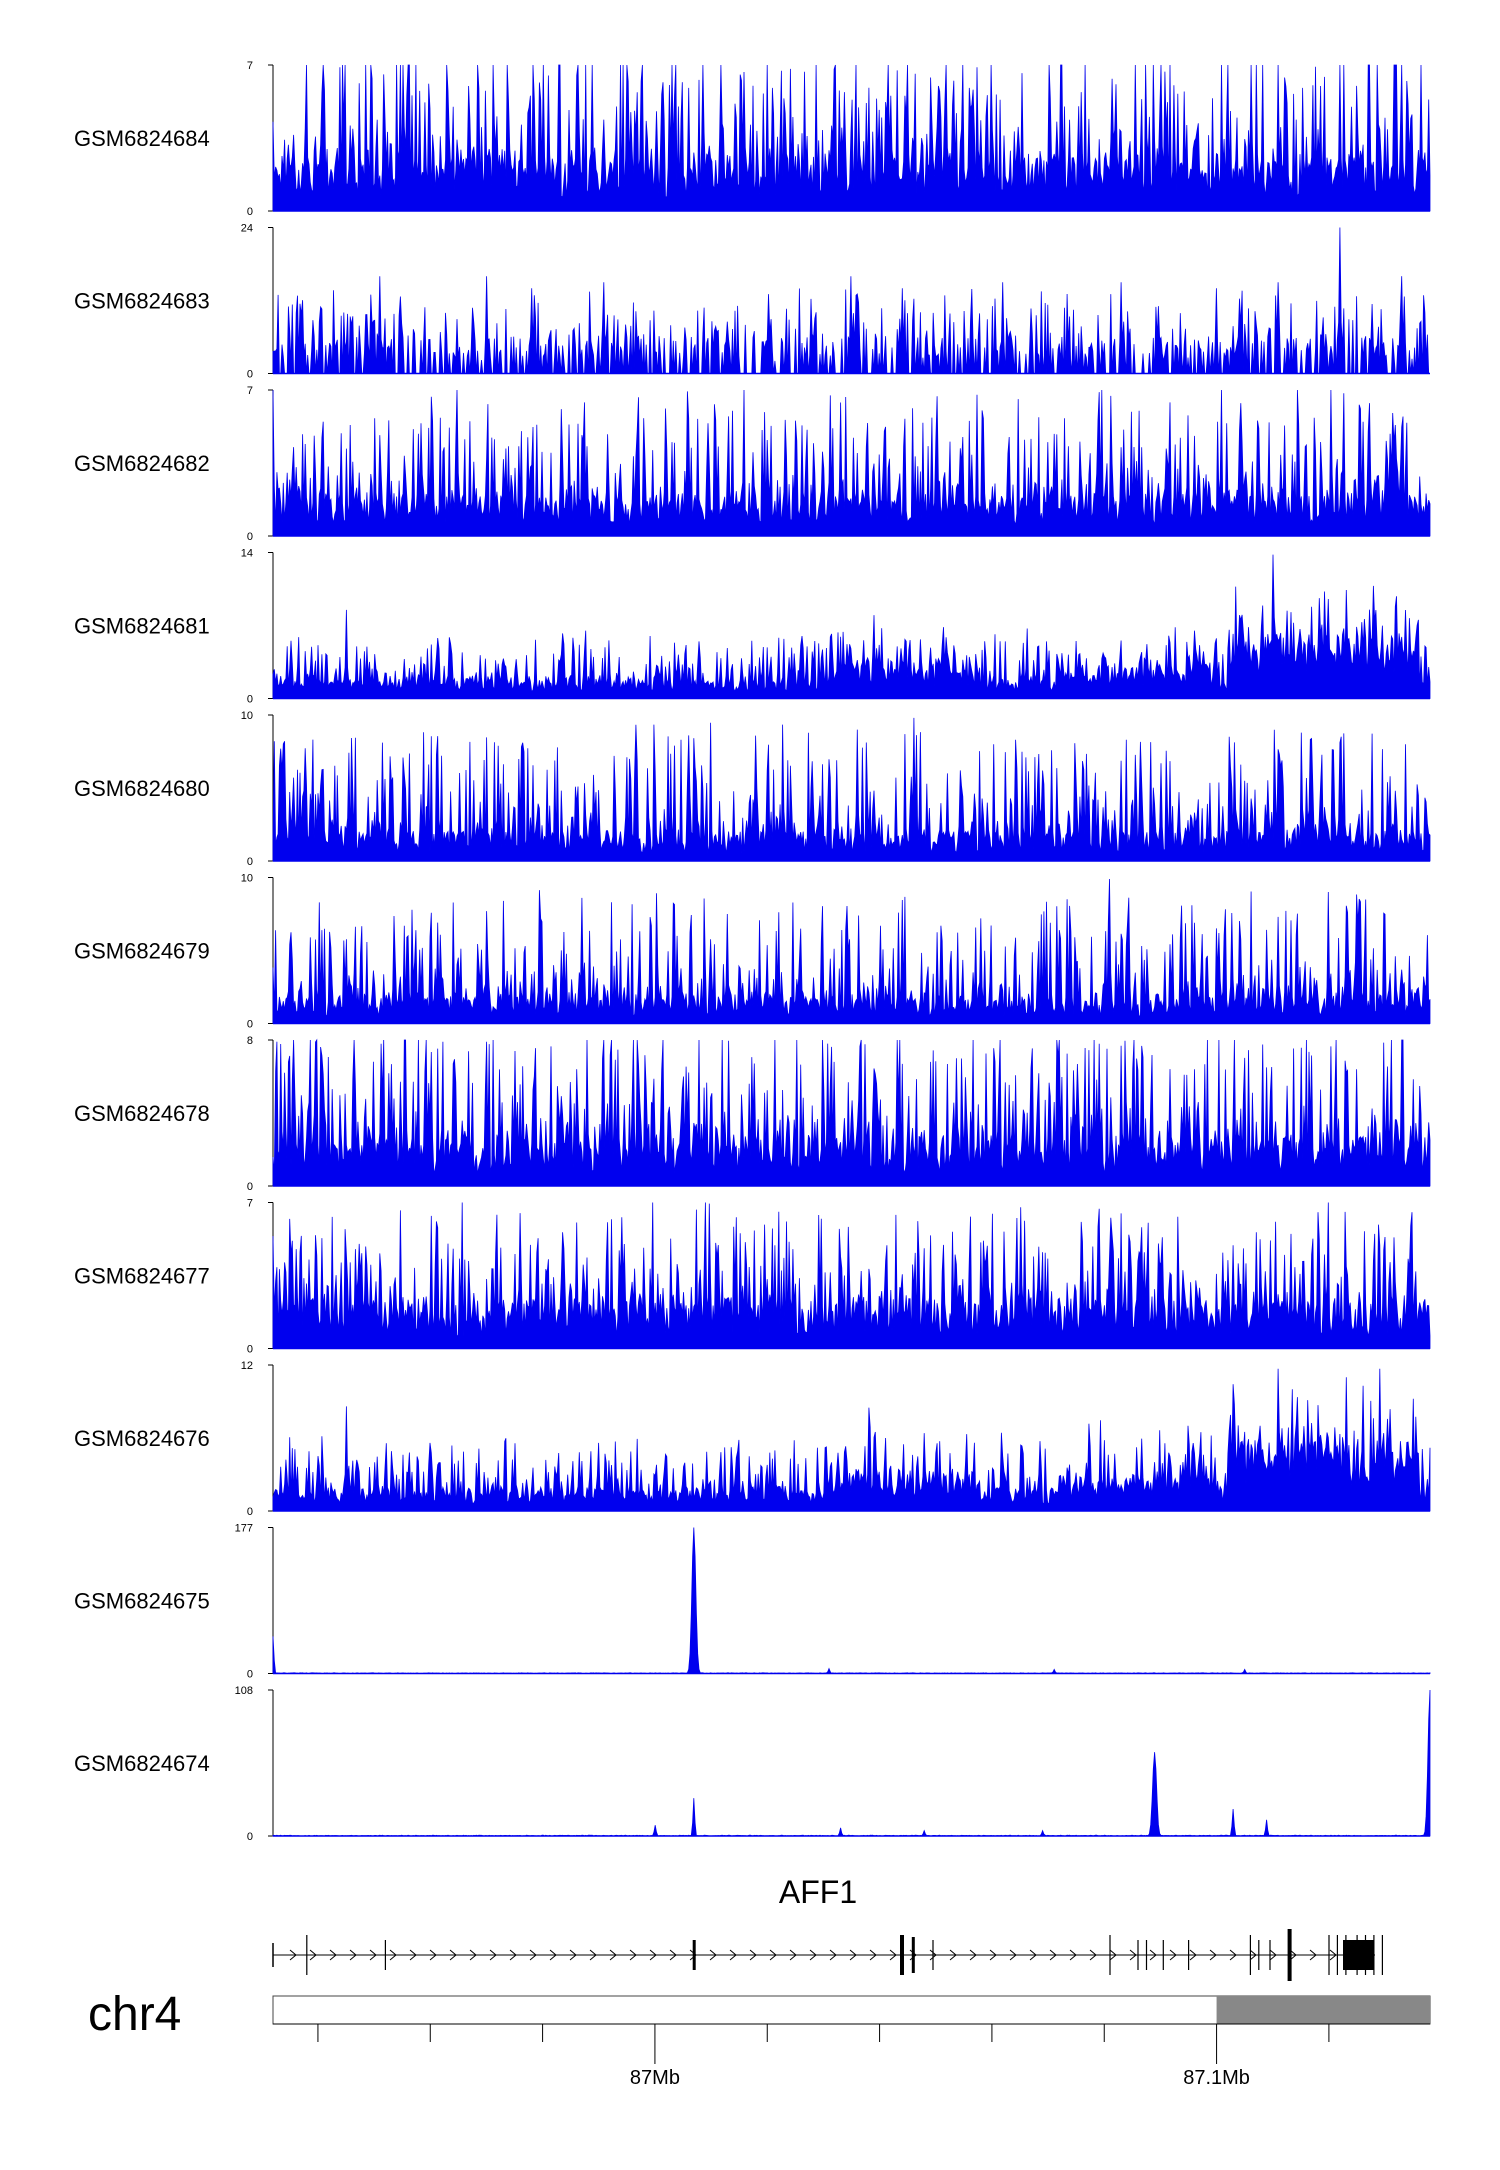 The image size is (1500, 2170). I want to click on y-tick-label-max: 14, so click(247, 554).